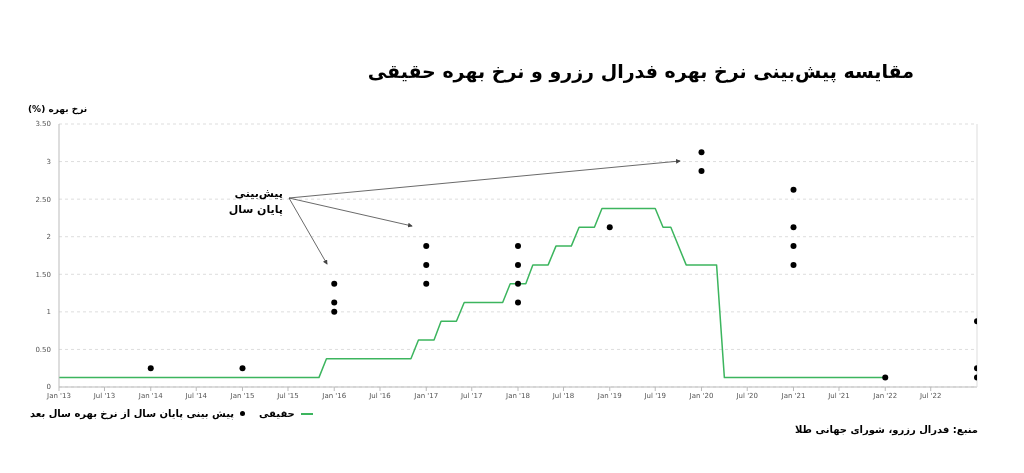 The image size is (1024, 473). I want to click on legend-label: حقیقی, so click(276, 413).